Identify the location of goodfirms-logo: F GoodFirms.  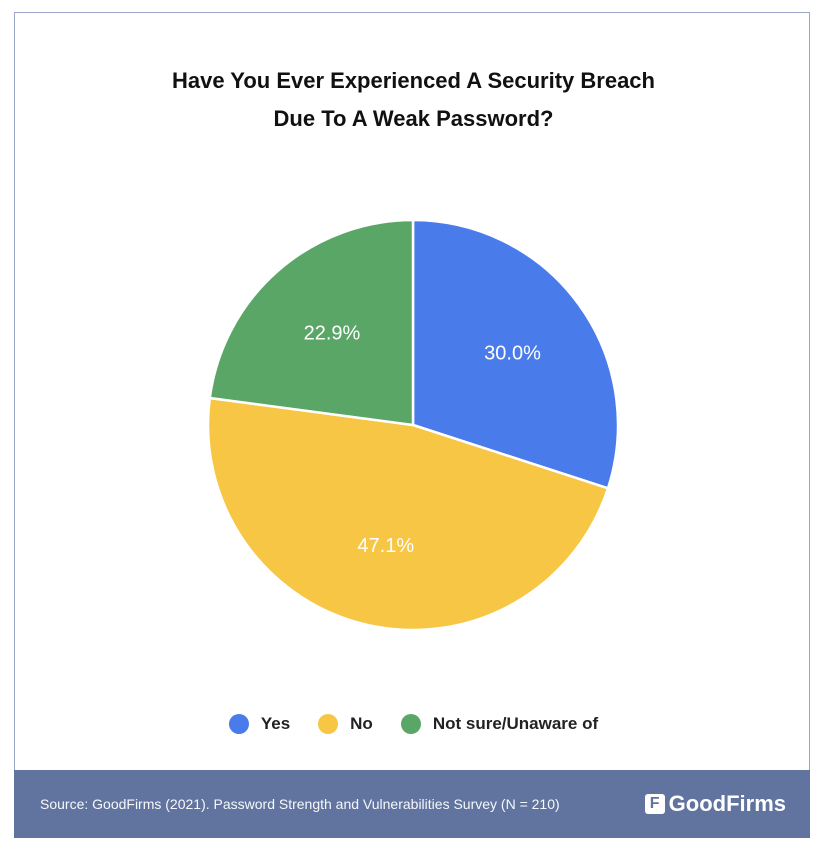
(715, 804).